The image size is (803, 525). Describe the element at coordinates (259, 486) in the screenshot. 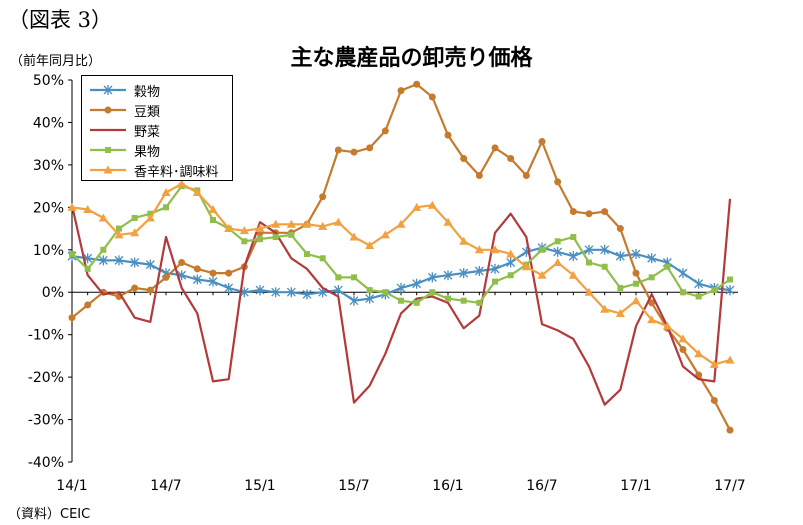

I see `x-tick-label: 15/1` at that location.